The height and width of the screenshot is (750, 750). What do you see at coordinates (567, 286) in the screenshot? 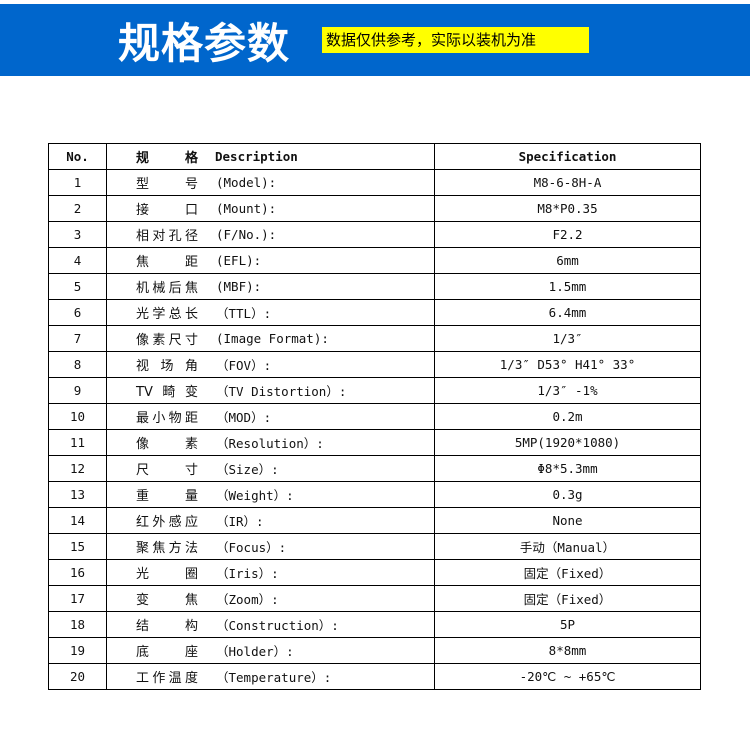
I see `row-spec: 1.5mm` at bounding box center [567, 286].